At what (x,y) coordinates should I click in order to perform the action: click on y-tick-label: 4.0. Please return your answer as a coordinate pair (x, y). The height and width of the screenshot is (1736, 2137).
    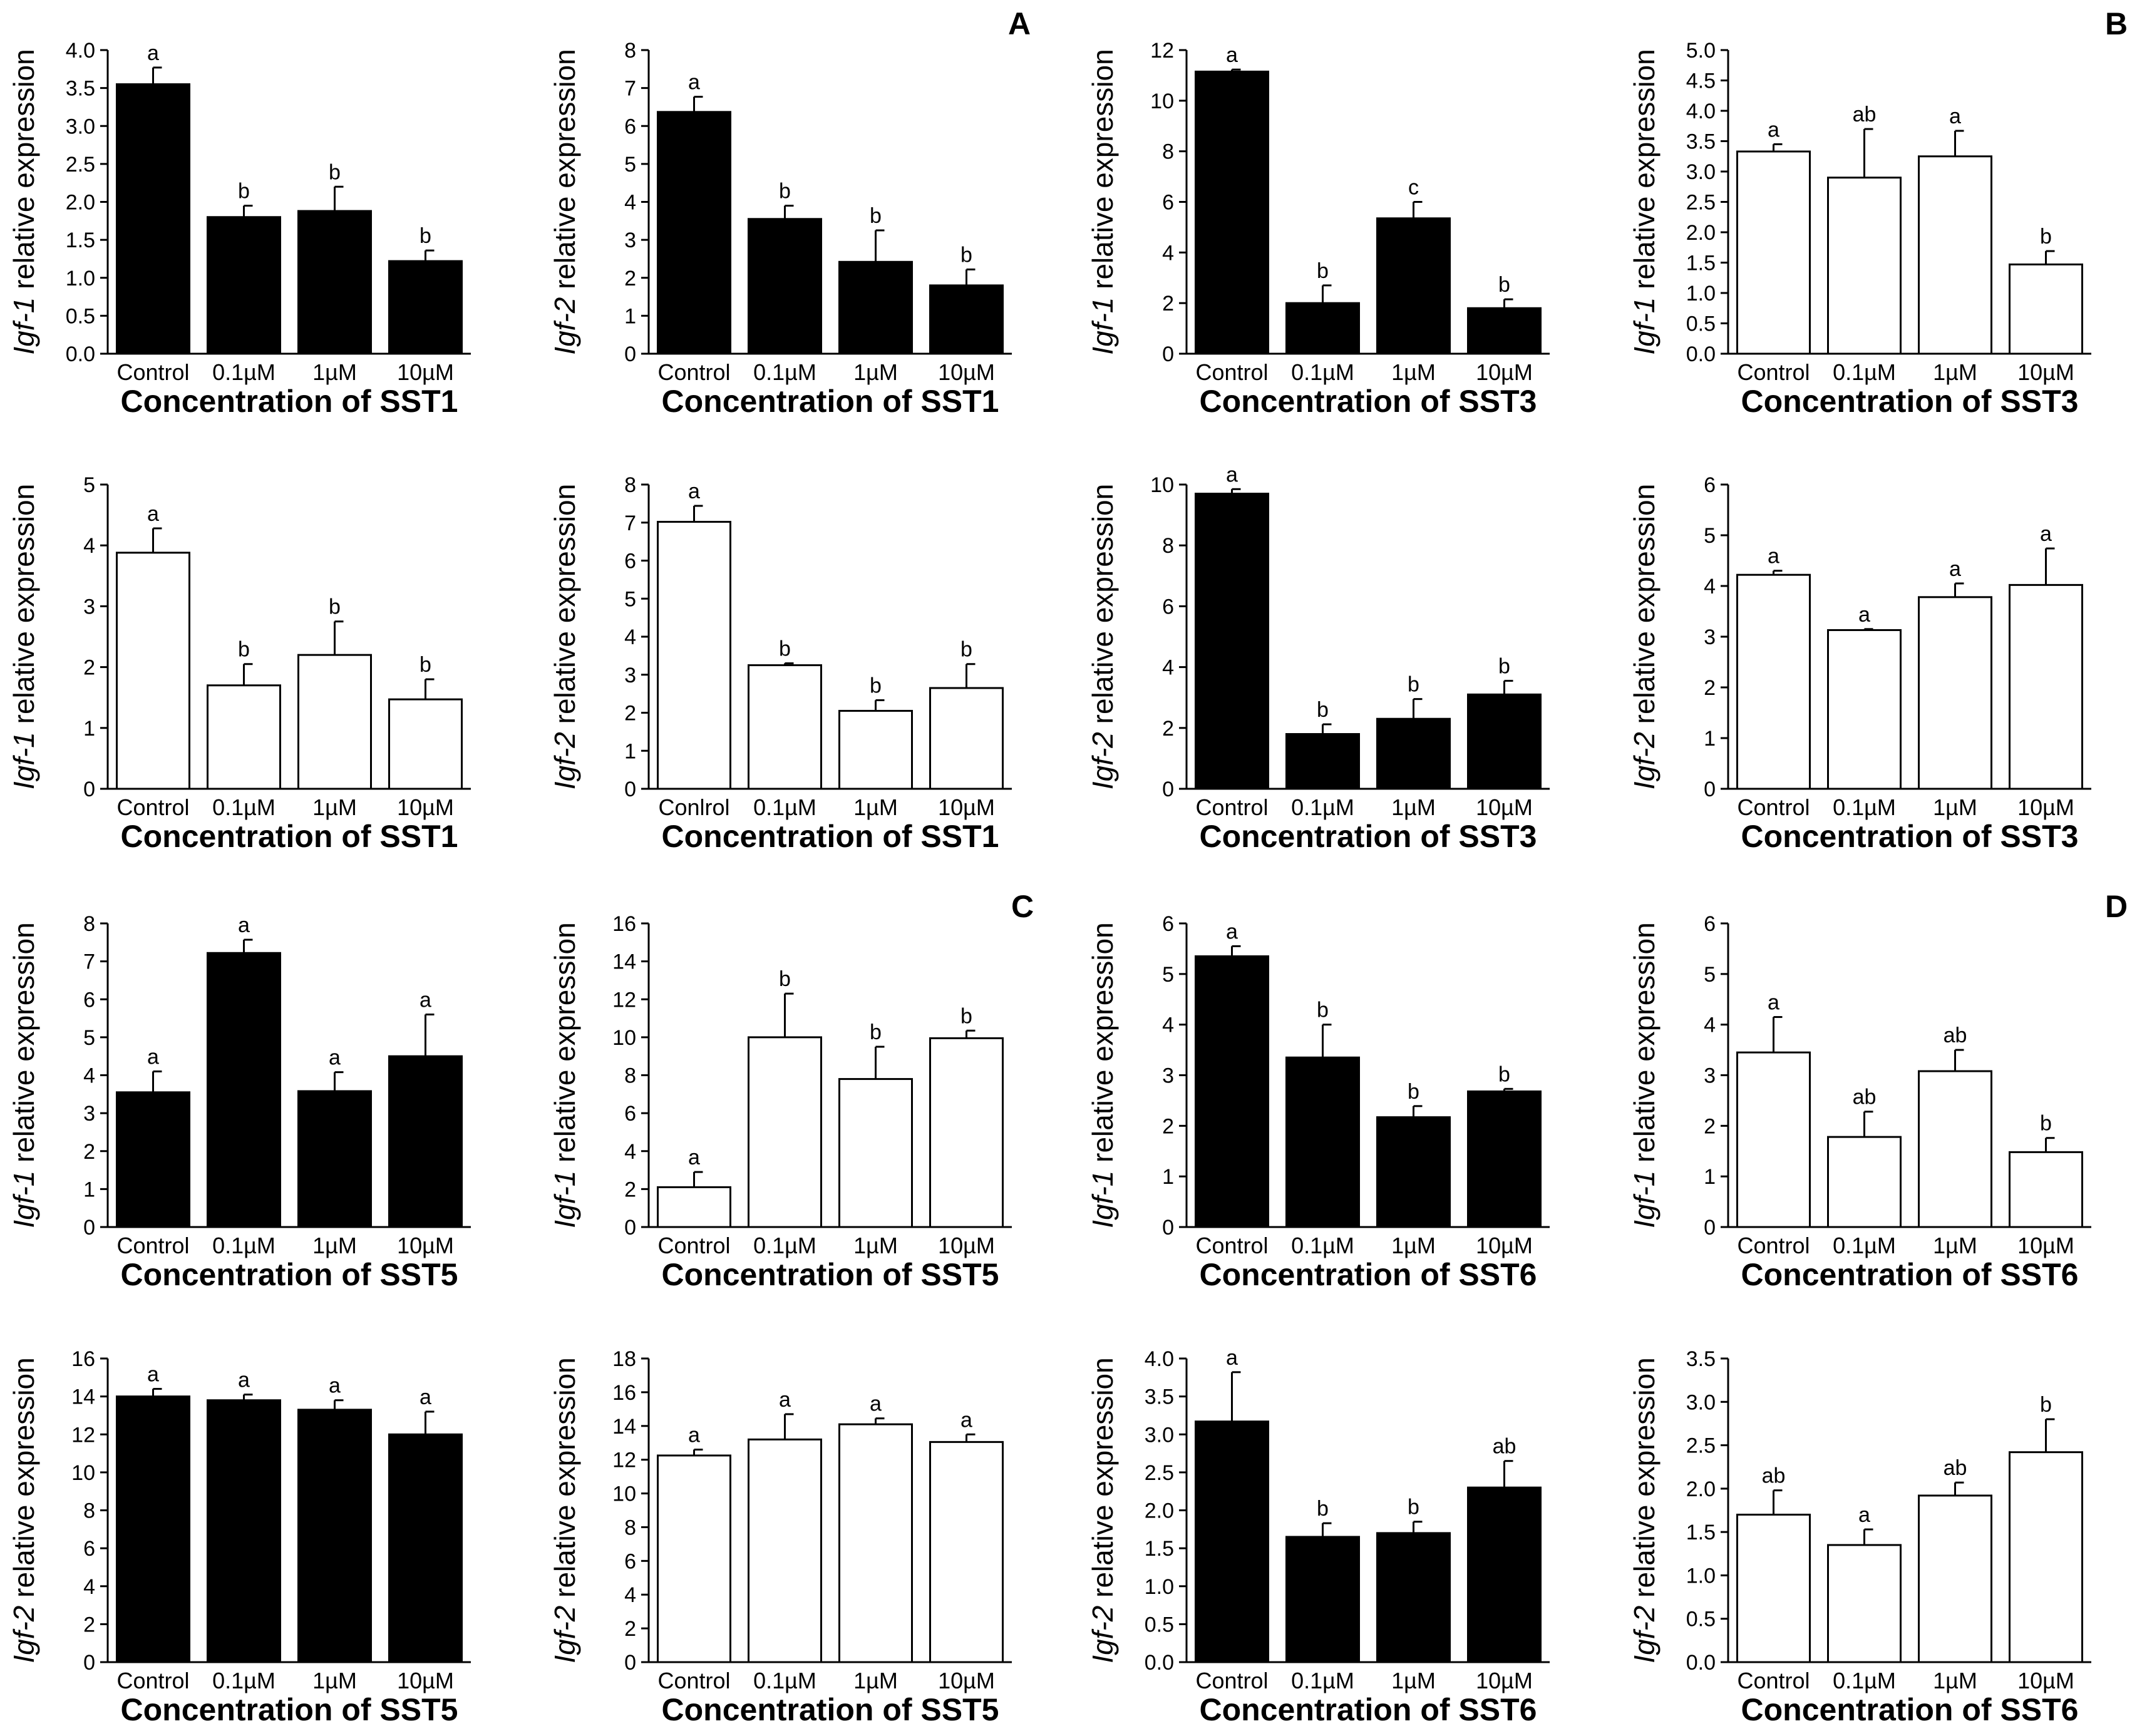
    Looking at the image, I should click on (80, 51).